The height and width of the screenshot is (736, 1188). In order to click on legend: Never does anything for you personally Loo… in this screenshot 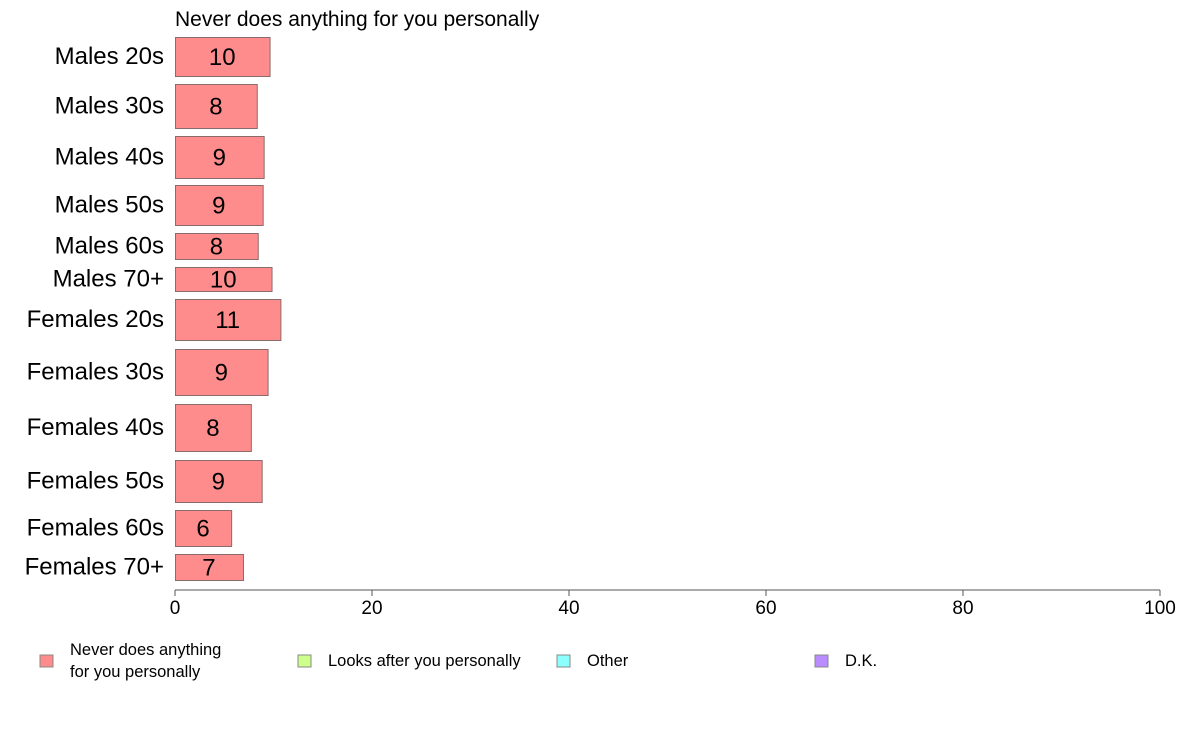, I will do `click(458, 661)`.